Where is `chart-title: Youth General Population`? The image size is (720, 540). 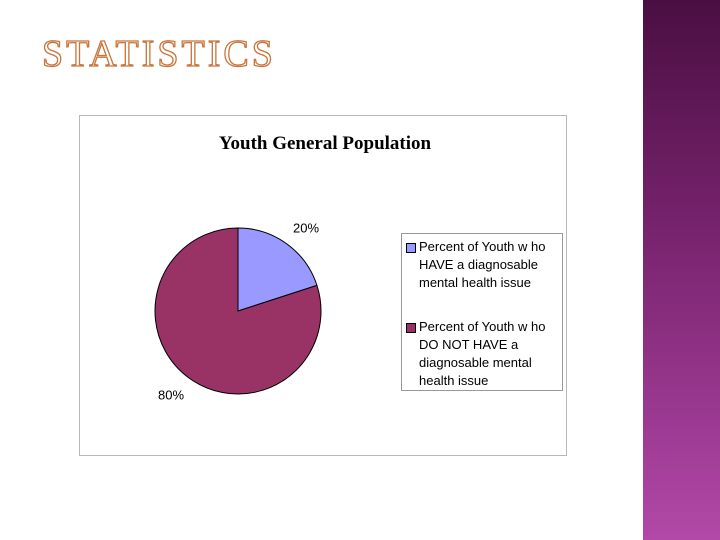
chart-title: Youth General Population is located at coordinates (325, 143).